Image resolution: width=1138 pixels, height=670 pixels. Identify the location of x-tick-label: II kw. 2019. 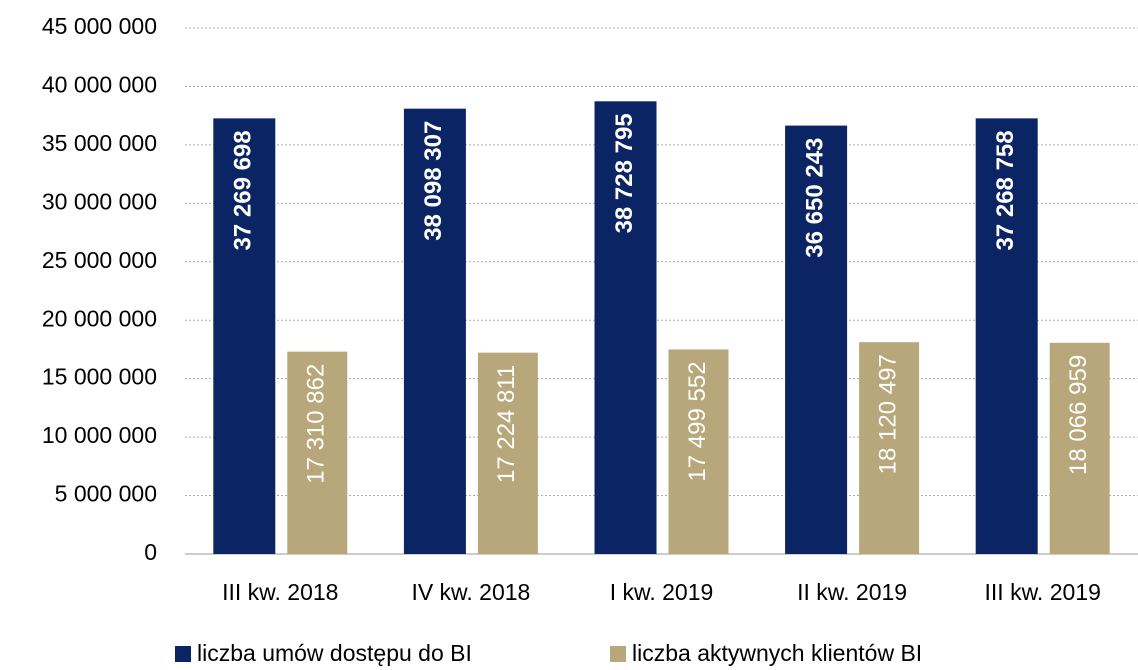
(852, 592).